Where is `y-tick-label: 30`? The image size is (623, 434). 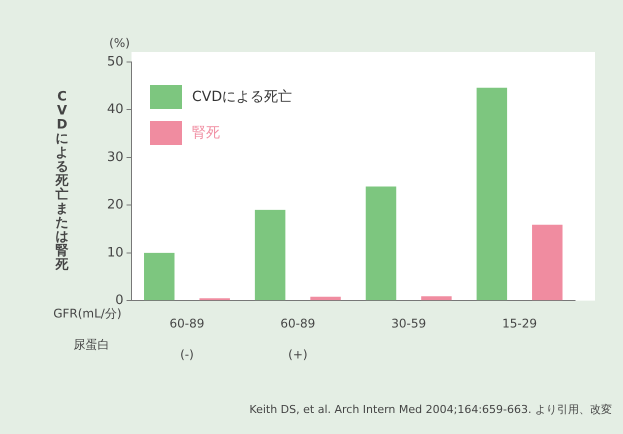 y-tick-label: 30 is located at coordinates (115, 157).